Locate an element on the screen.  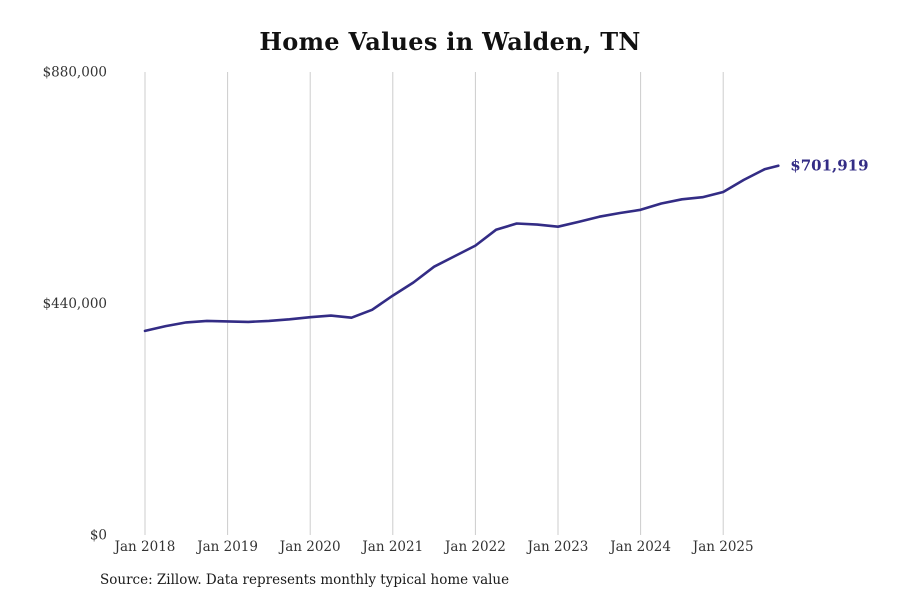
chart-title: Home Values in Walden, TN is located at coordinates (450, 41).